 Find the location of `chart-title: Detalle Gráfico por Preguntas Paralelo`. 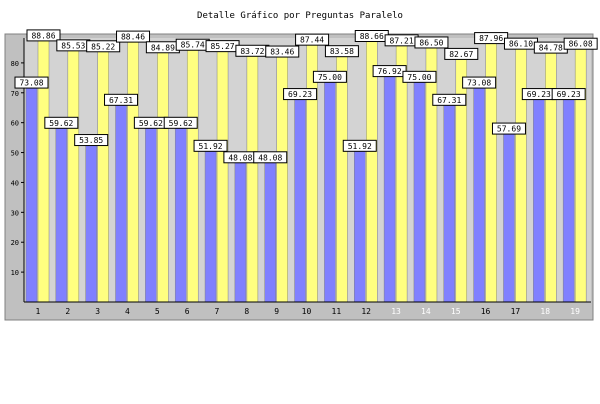

chart-title: Detalle Gráfico por Preguntas Paralelo is located at coordinates (300, 16).